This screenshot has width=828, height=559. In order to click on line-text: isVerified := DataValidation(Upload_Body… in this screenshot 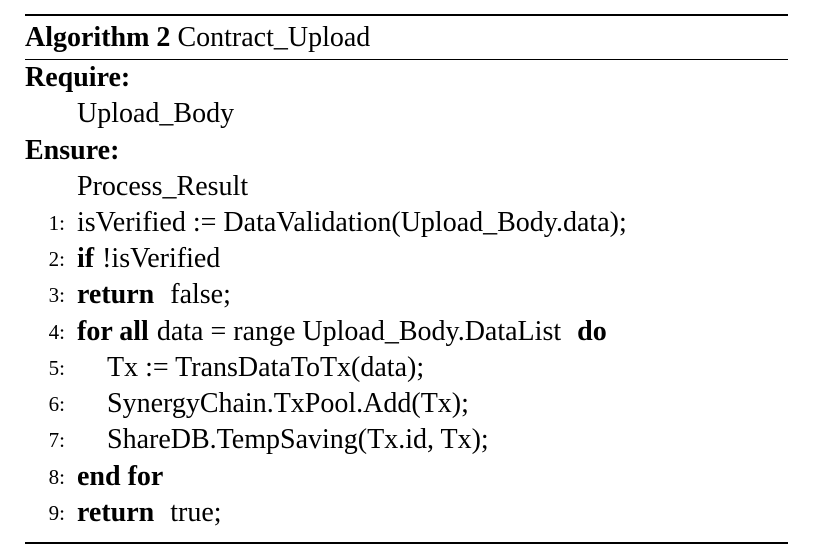, I will do `click(352, 222)`.